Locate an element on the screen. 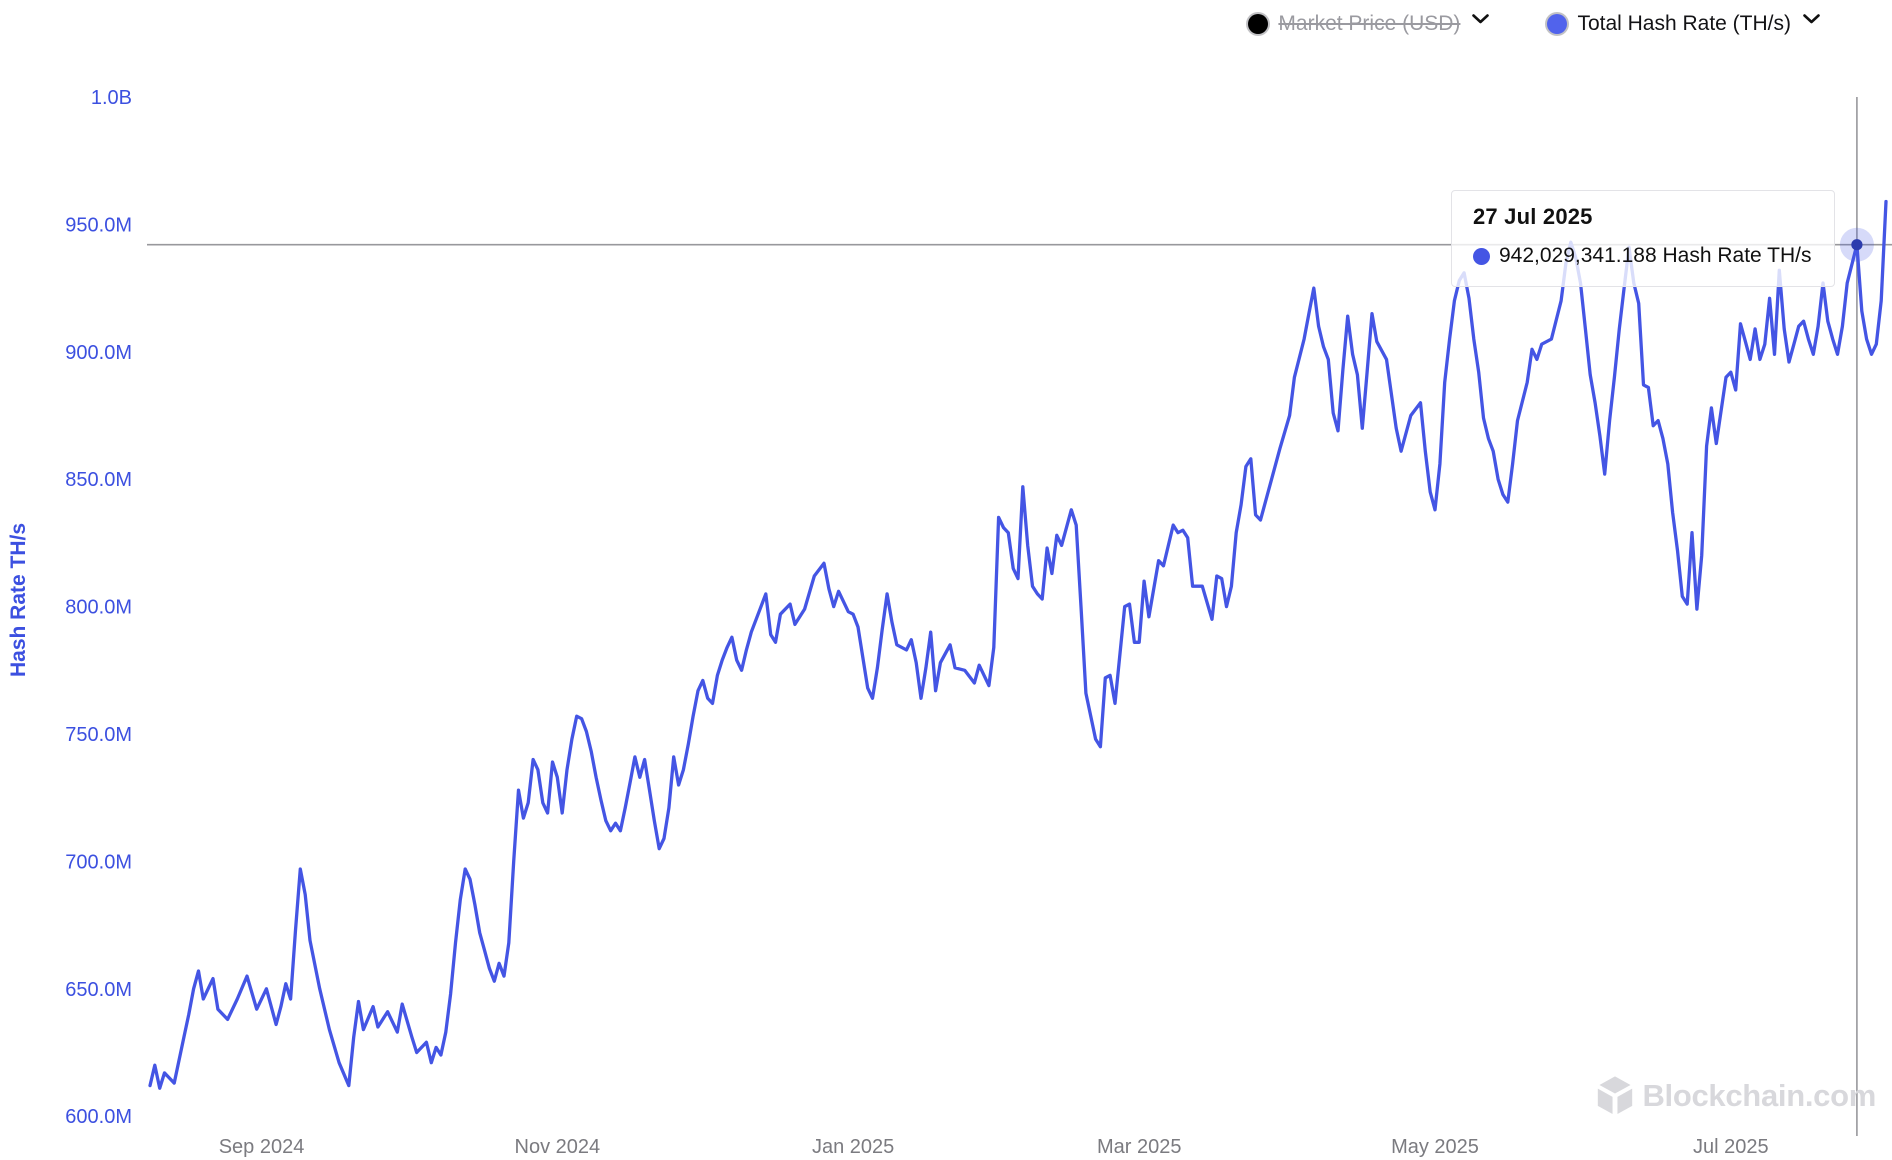 The width and height of the screenshot is (1892, 1160). y-tick-label: 950.0M is located at coordinates (98, 225).